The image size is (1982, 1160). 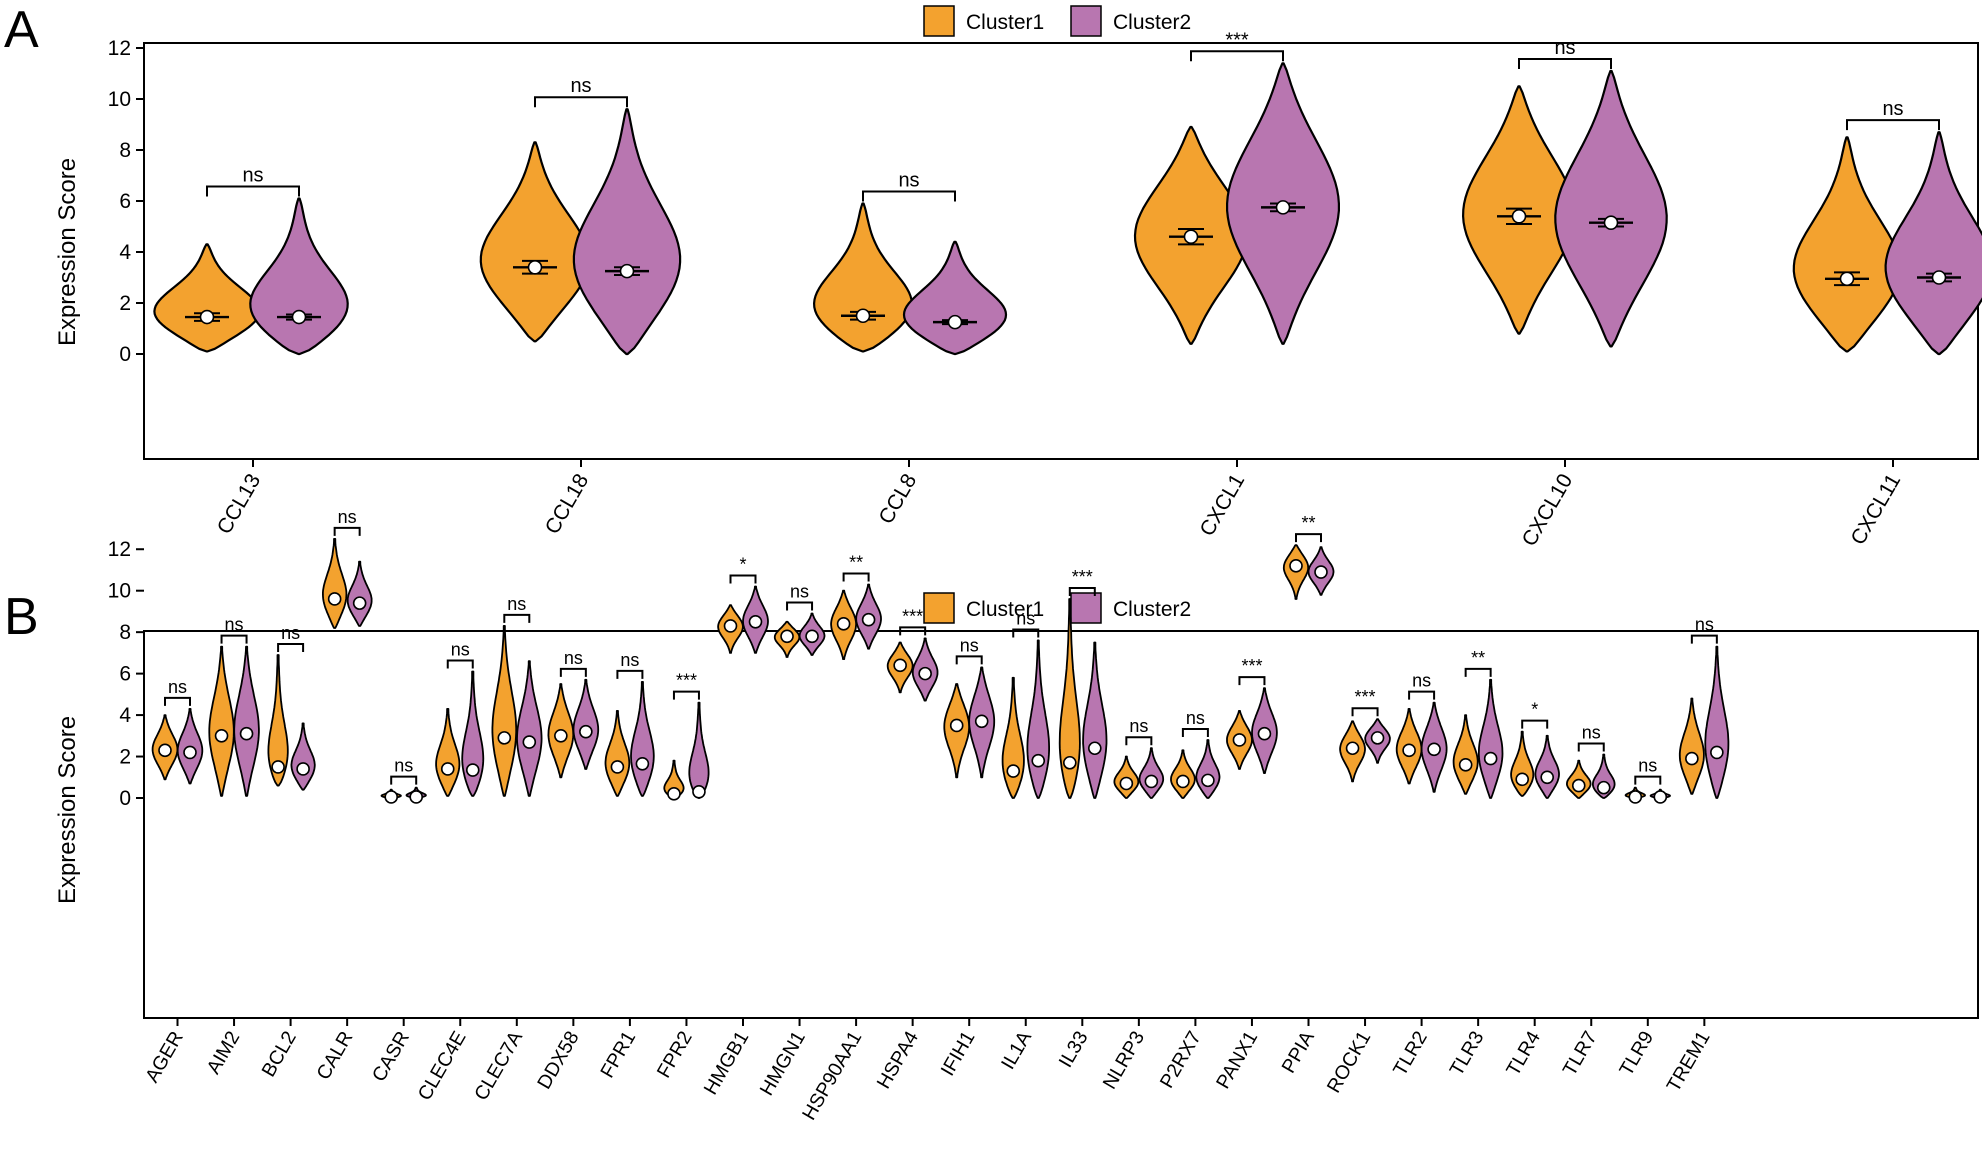 What do you see at coordinates (1660, 797) in the screenshot?
I see `center-point-tlr9-cluster2` at bounding box center [1660, 797].